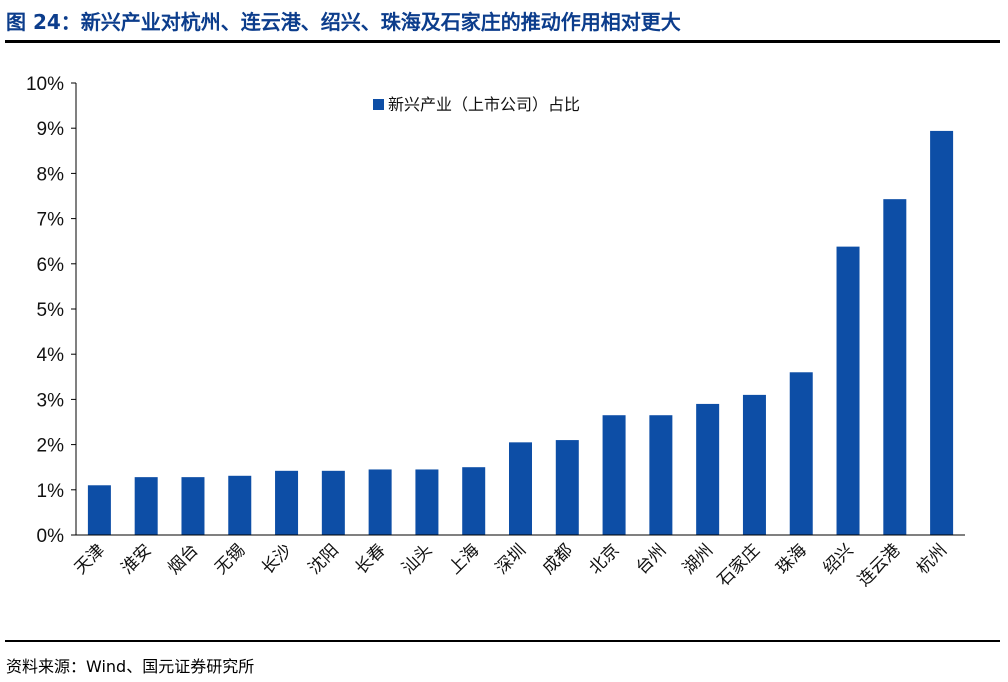 The image size is (1008, 682). I want to click on bar-淮安, so click(146, 506).